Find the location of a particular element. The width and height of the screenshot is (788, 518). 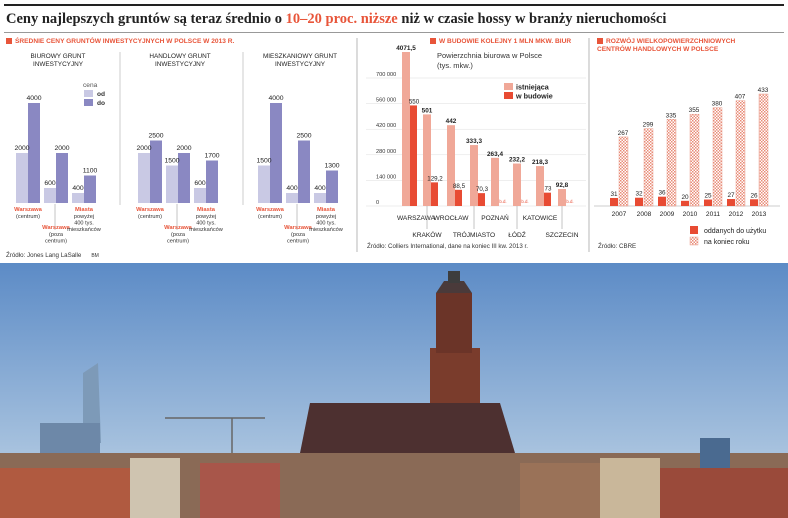

value-label-total: 433 is located at coordinates (763, 90).